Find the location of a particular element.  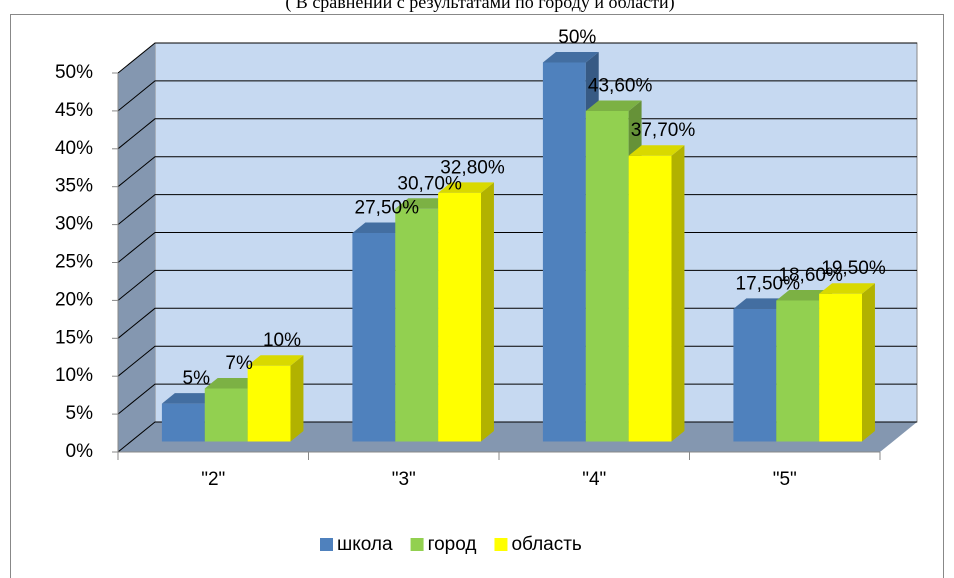

y-tick-label: 20% is located at coordinates (74, 299).